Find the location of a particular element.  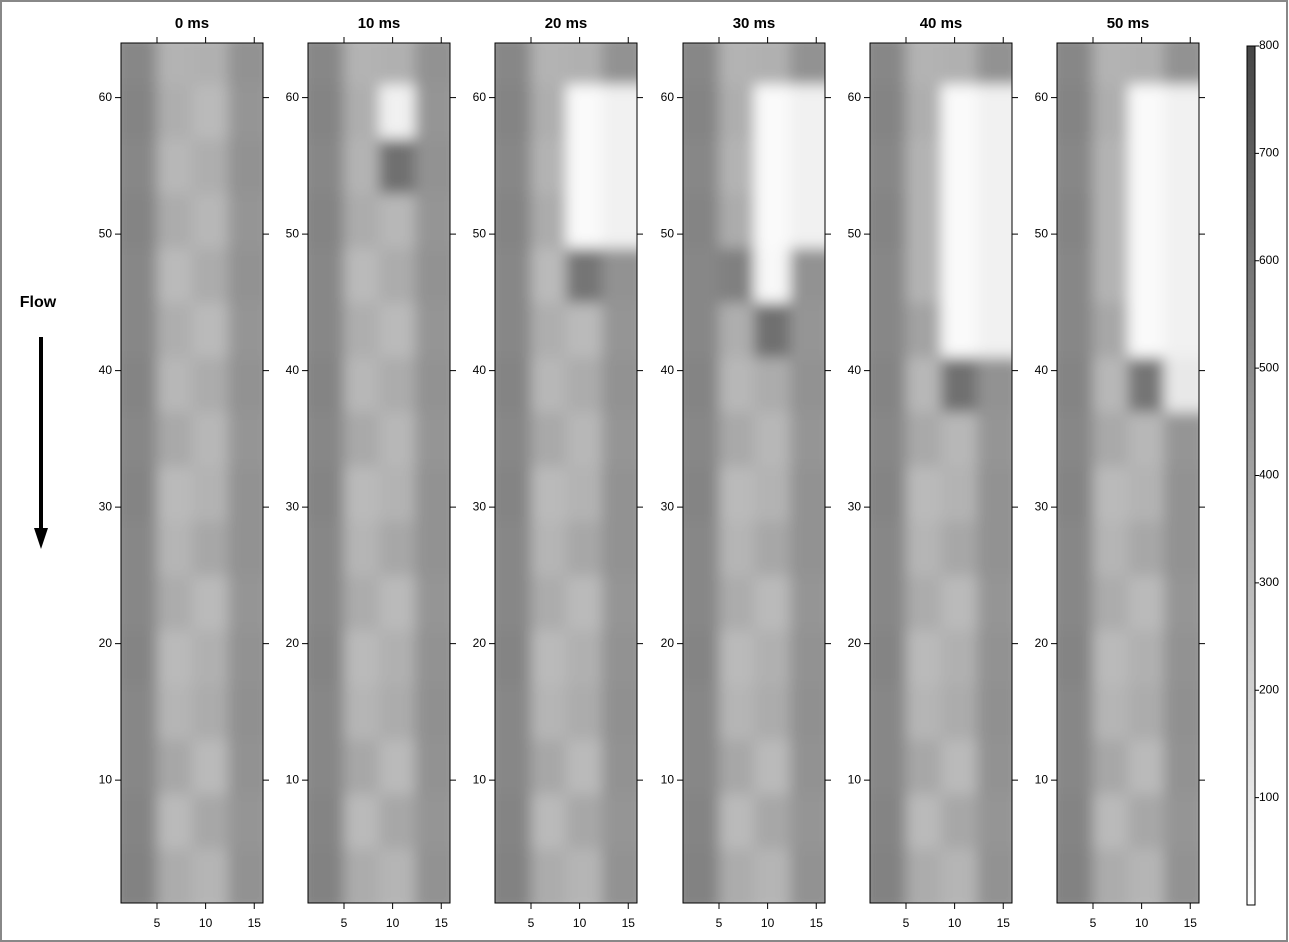

colorbar-tick-label: 400 is located at coordinates (1269, 475).